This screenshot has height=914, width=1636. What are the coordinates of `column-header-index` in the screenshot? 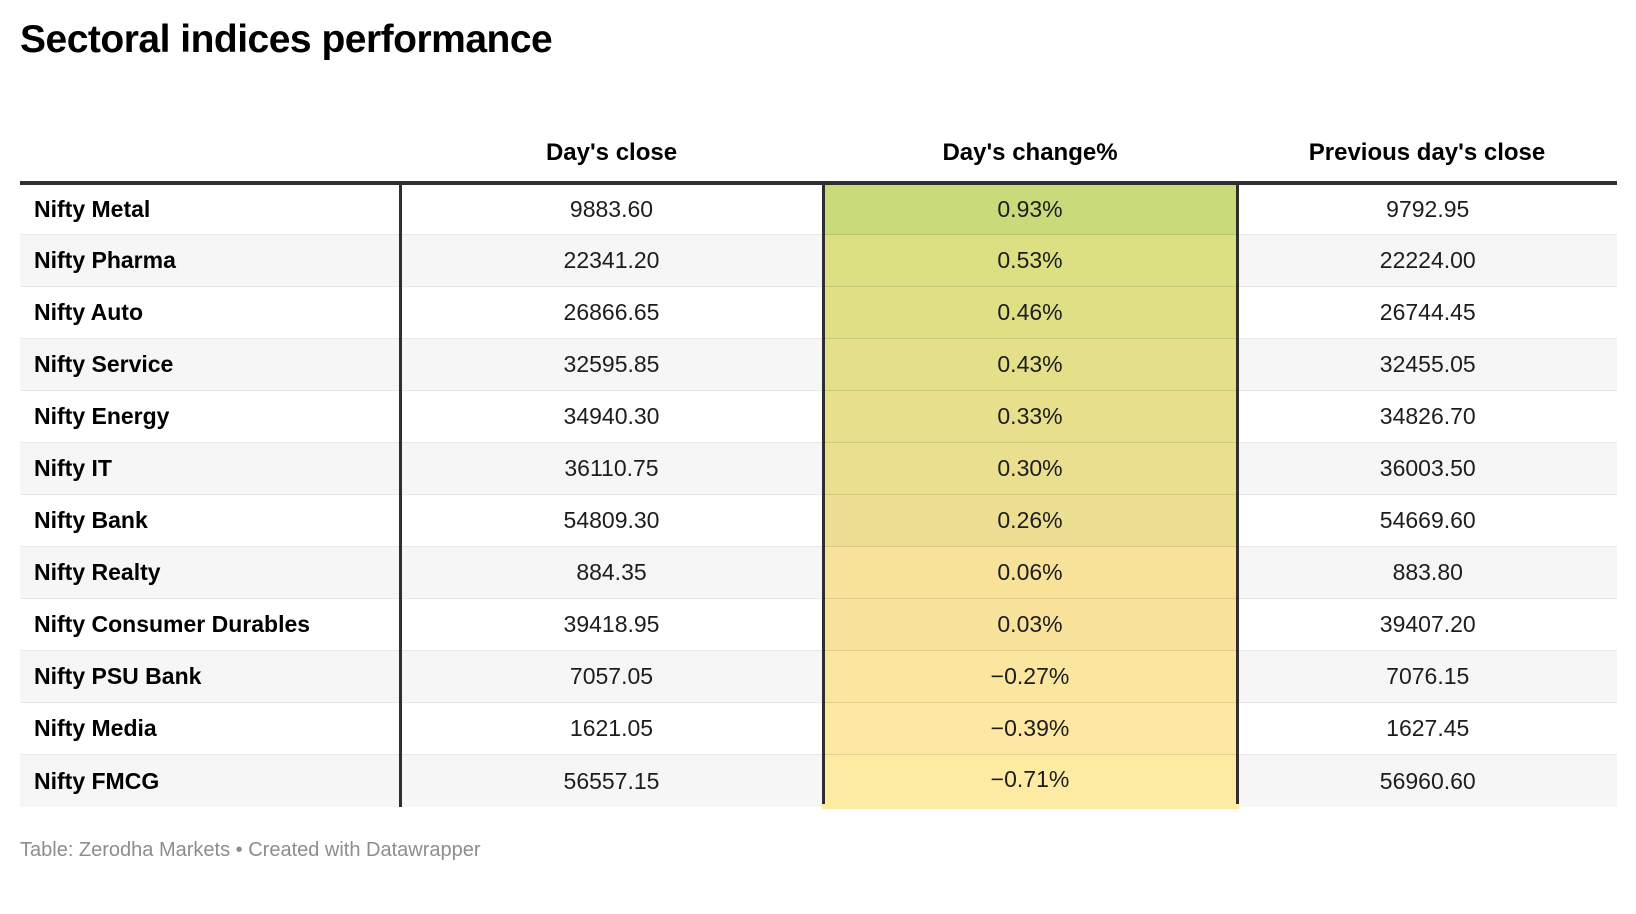 It's located at (210, 123).